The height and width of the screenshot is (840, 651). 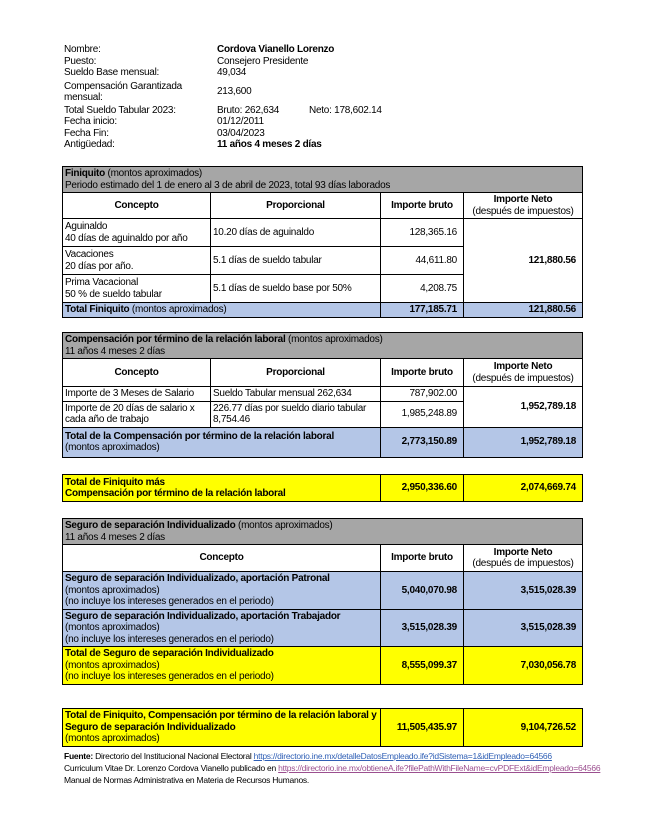 I want to click on employee-name: Cordova Vianello Lorenzo, so click(x=276, y=49).